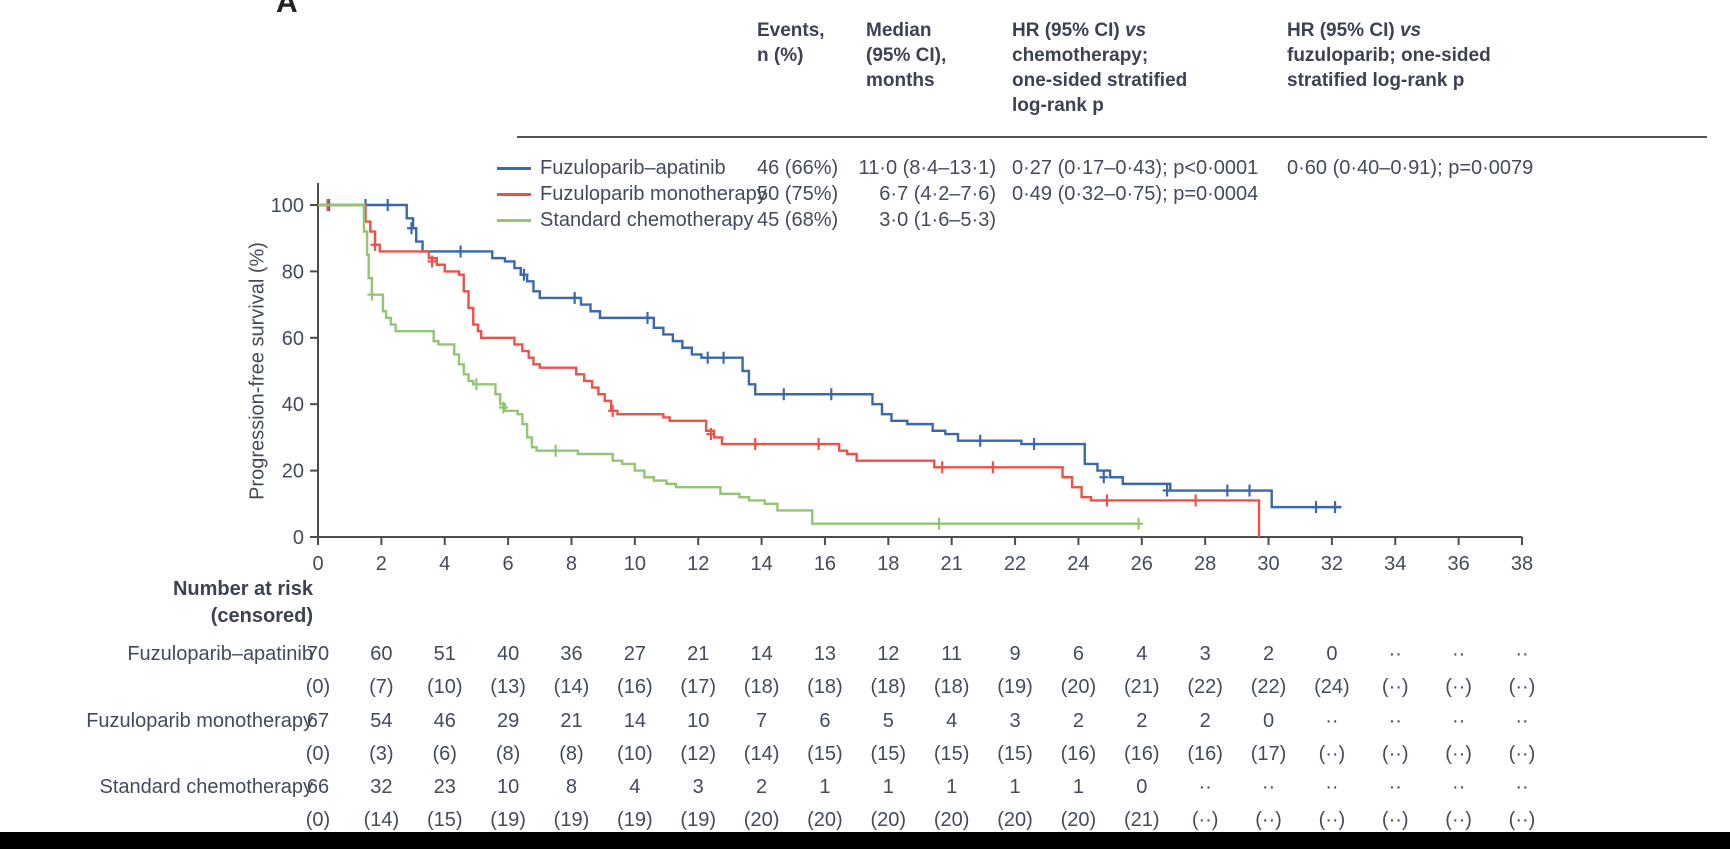  What do you see at coordinates (1015, 564) in the screenshot?
I see `x-tick-label: 22` at bounding box center [1015, 564].